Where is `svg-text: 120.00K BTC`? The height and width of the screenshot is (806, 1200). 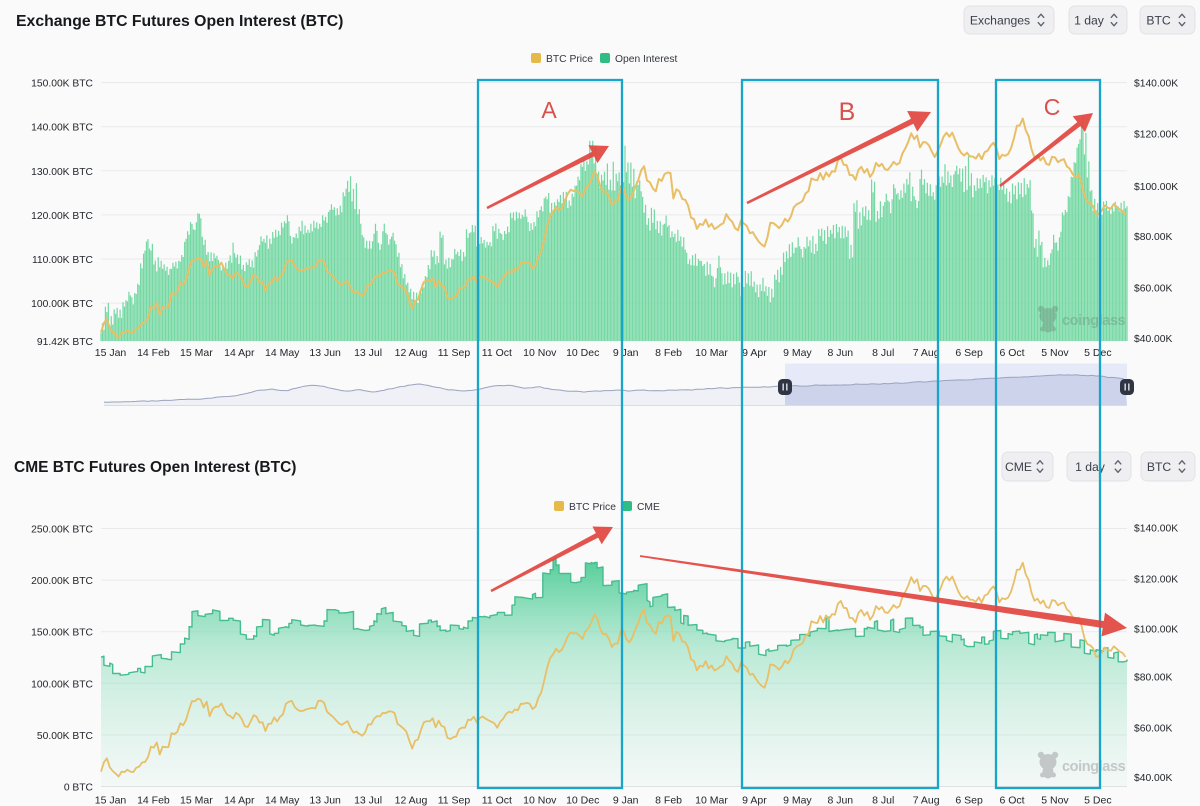 svg-text: 120.00K BTC is located at coordinates (62, 216).